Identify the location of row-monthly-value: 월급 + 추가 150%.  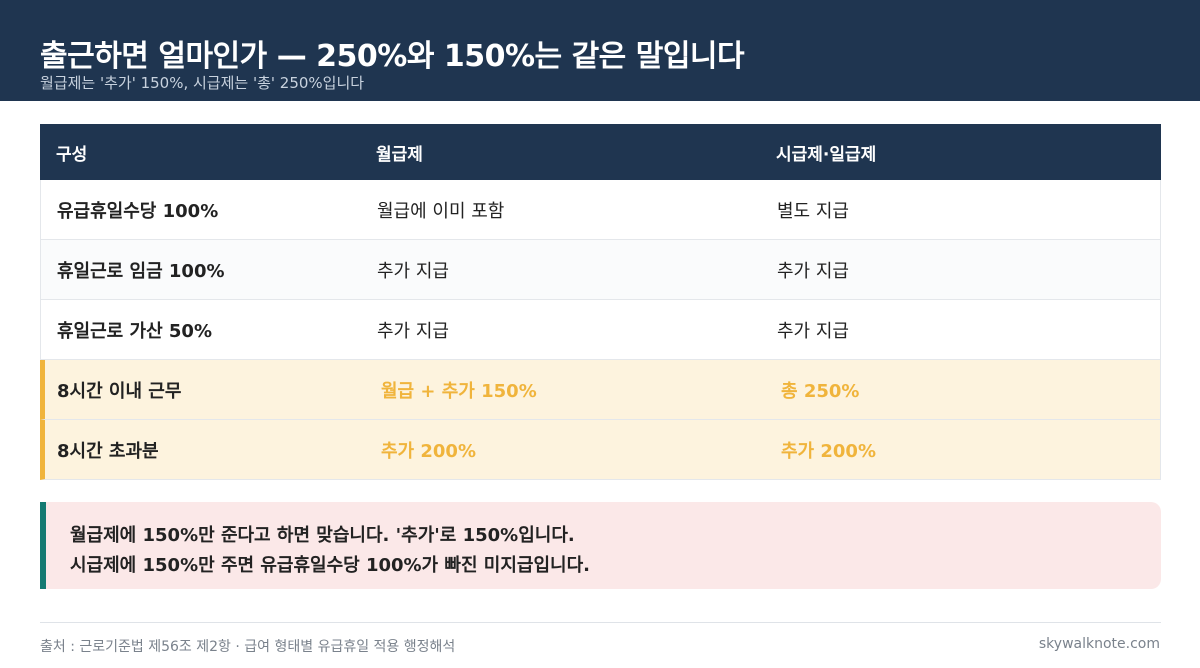
(459, 391).